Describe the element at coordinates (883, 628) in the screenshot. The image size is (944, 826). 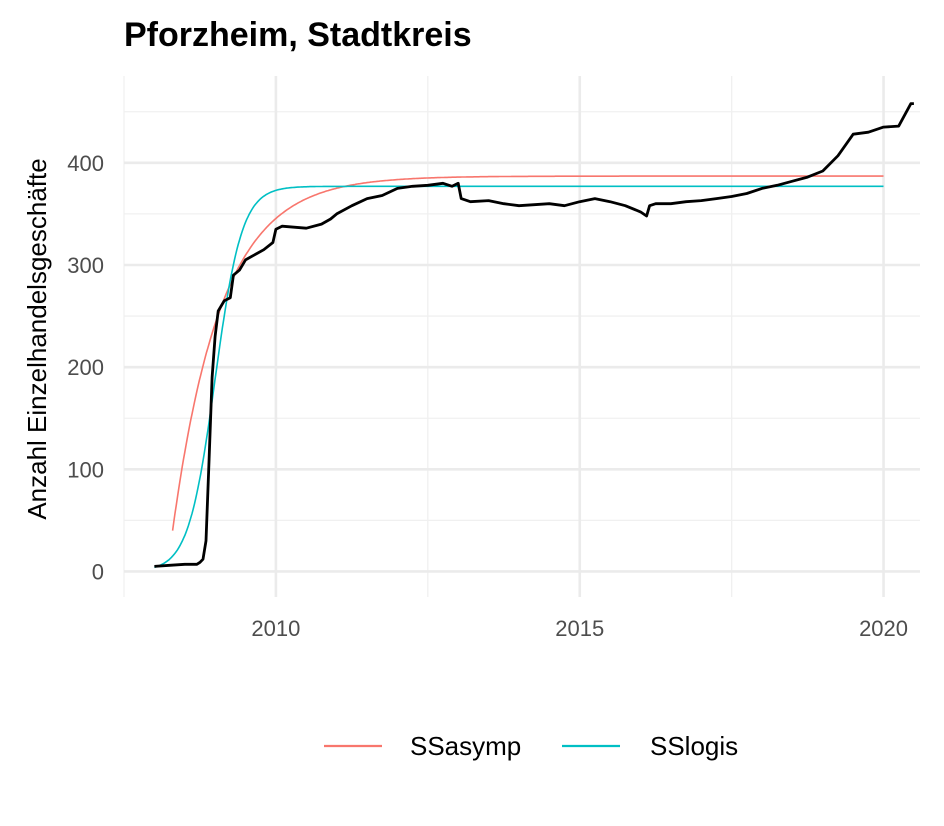
I see `x-tick-label: 2020` at that location.